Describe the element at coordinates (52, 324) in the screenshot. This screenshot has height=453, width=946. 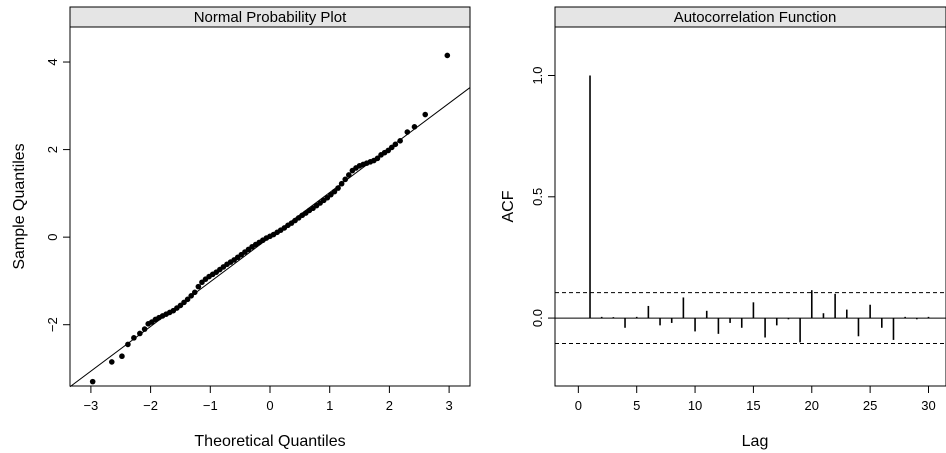
I see `qq-y-tick-label: −2` at that location.